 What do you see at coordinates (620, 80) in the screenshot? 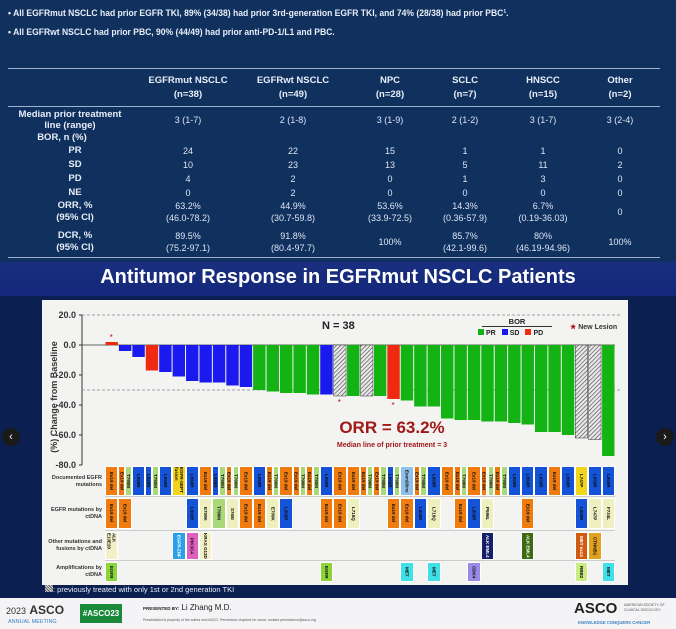
I see `column-header: Other` at bounding box center [620, 80].